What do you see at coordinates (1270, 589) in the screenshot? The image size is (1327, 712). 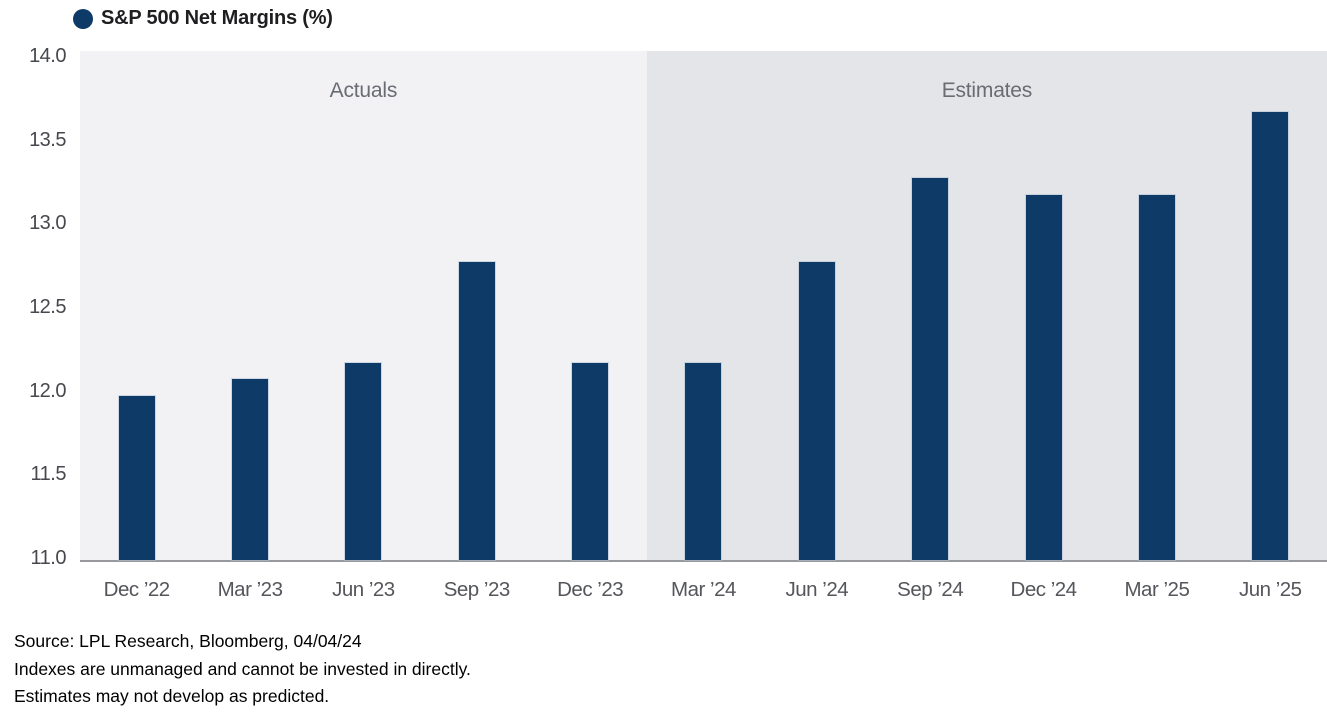 I see `x-tick-label: Jun ’25` at bounding box center [1270, 589].